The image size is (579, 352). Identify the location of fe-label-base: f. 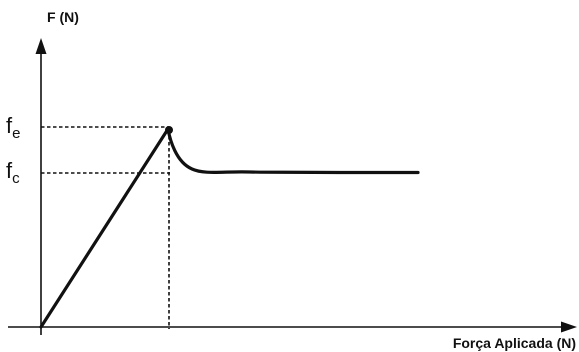
(9, 125).